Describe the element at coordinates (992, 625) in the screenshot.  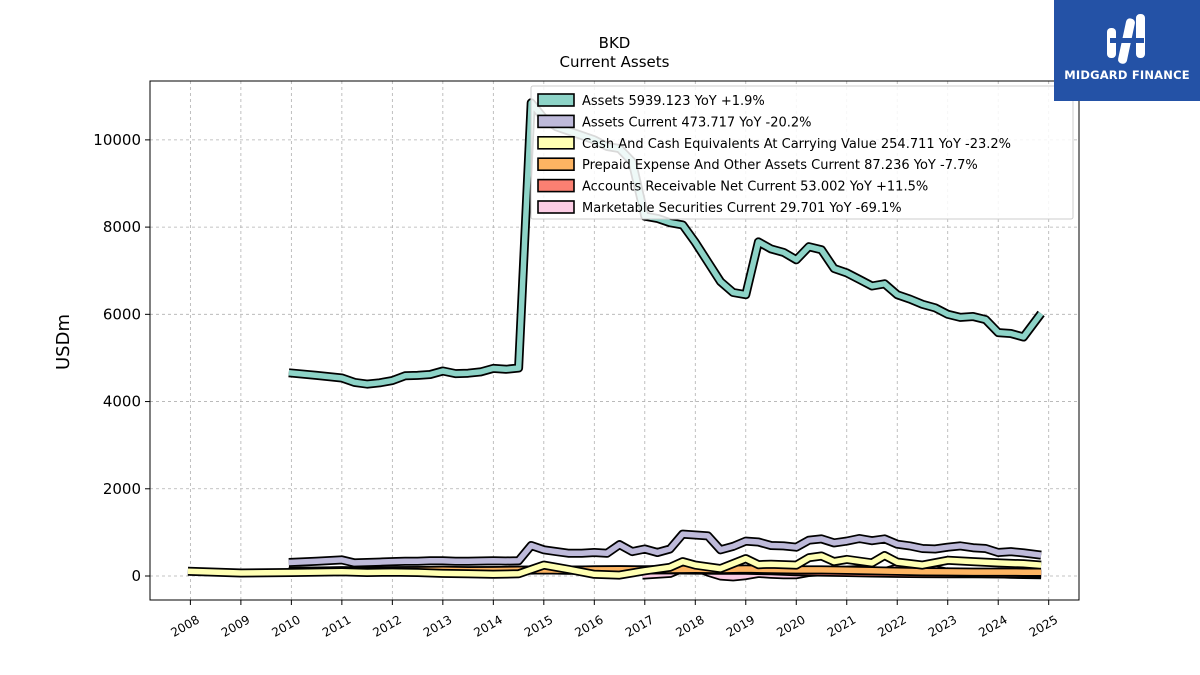
I see `x-tick-label: 2024` at that location.